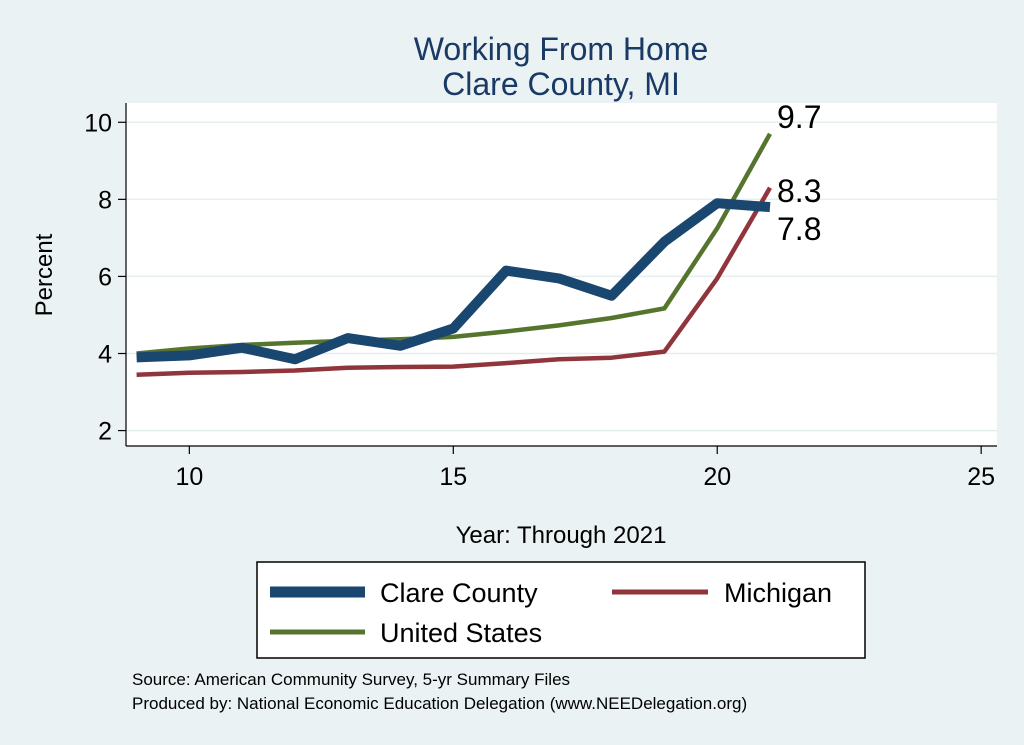  What do you see at coordinates (105, 432) in the screenshot?
I see `y-tick-label-2: 2` at bounding box center [105, 432].